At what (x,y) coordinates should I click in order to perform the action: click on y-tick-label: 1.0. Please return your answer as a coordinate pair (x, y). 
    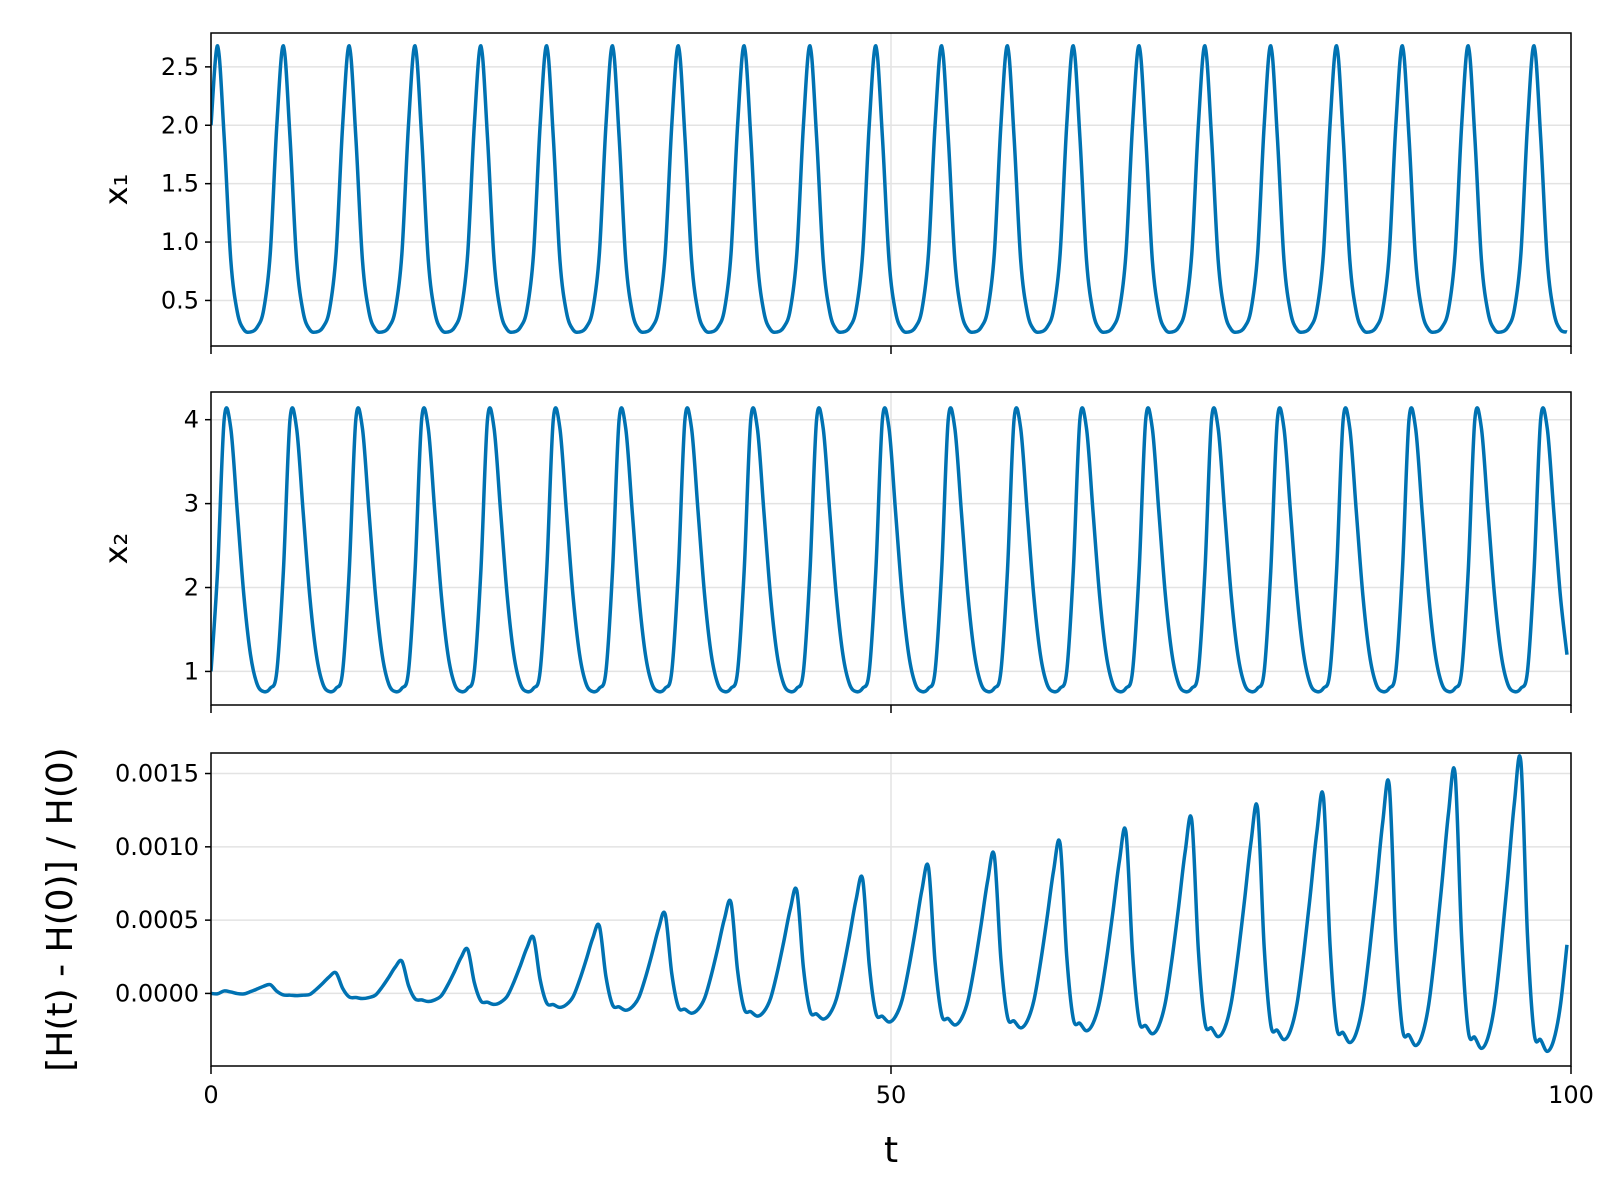
    Looking at the image, I should click on (180, 242).